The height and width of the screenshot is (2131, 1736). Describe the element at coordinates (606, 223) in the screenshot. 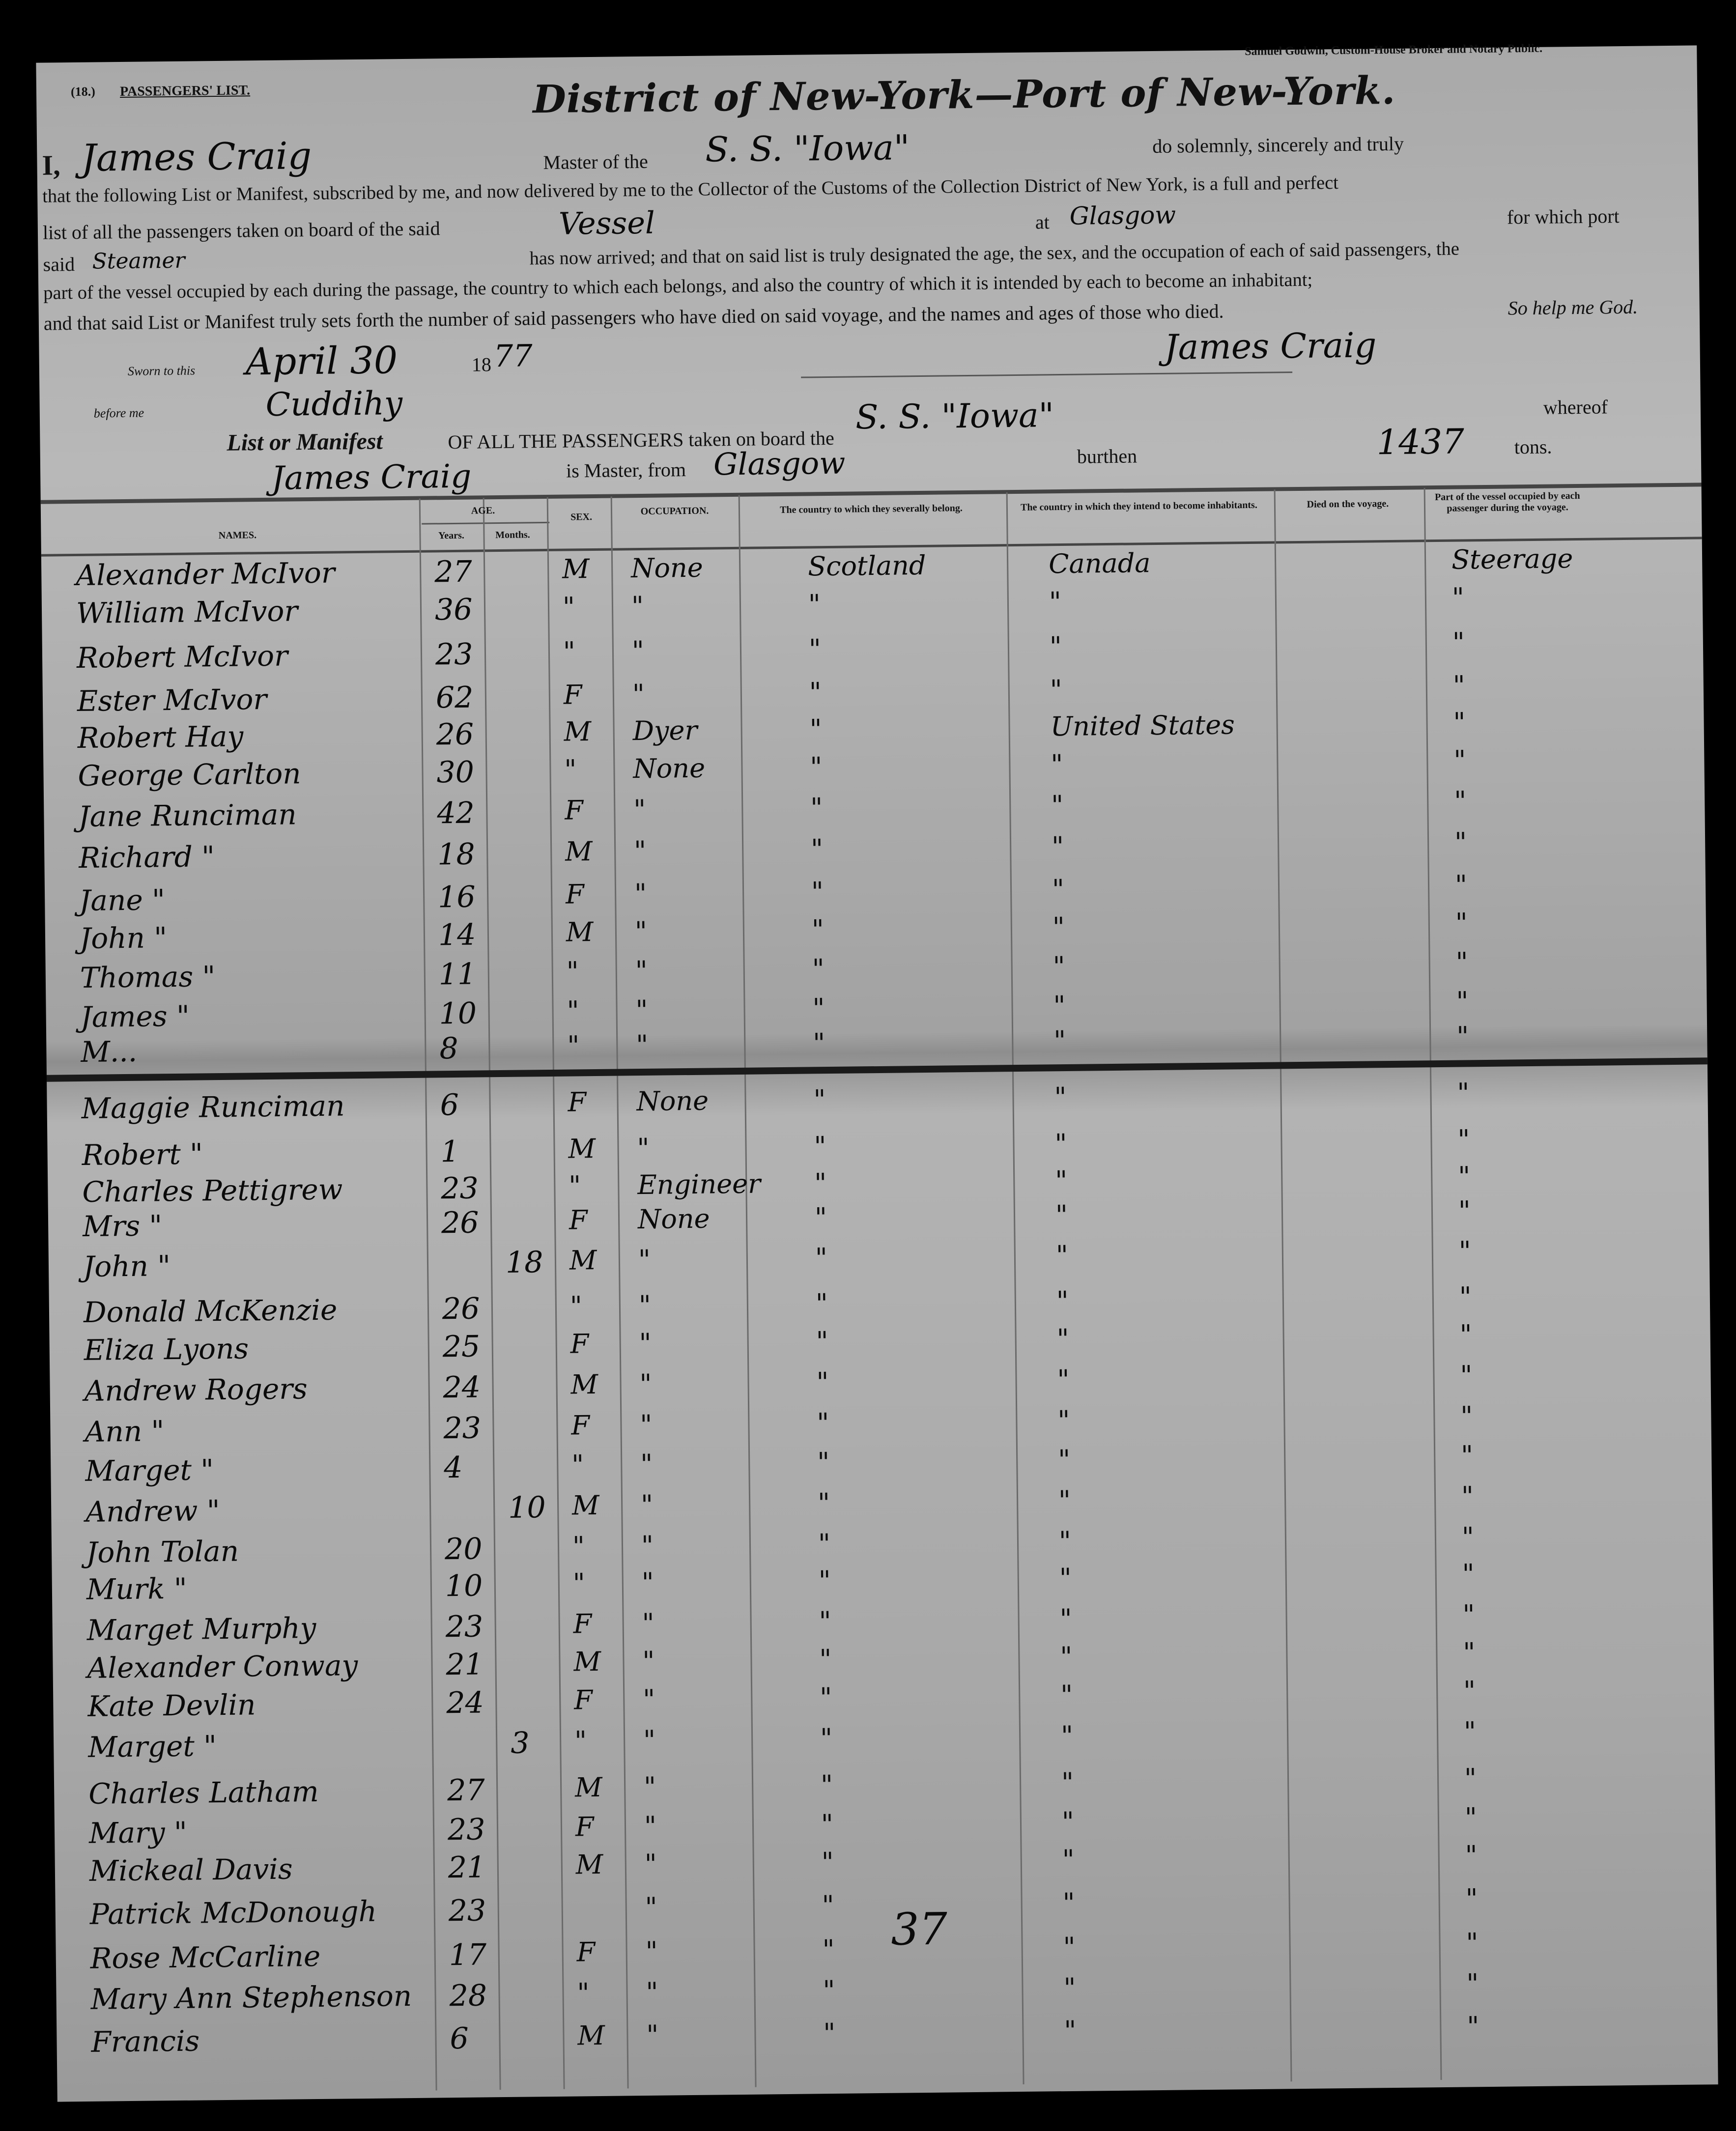

I see `vessel-handwritten: Vessel` at that location.